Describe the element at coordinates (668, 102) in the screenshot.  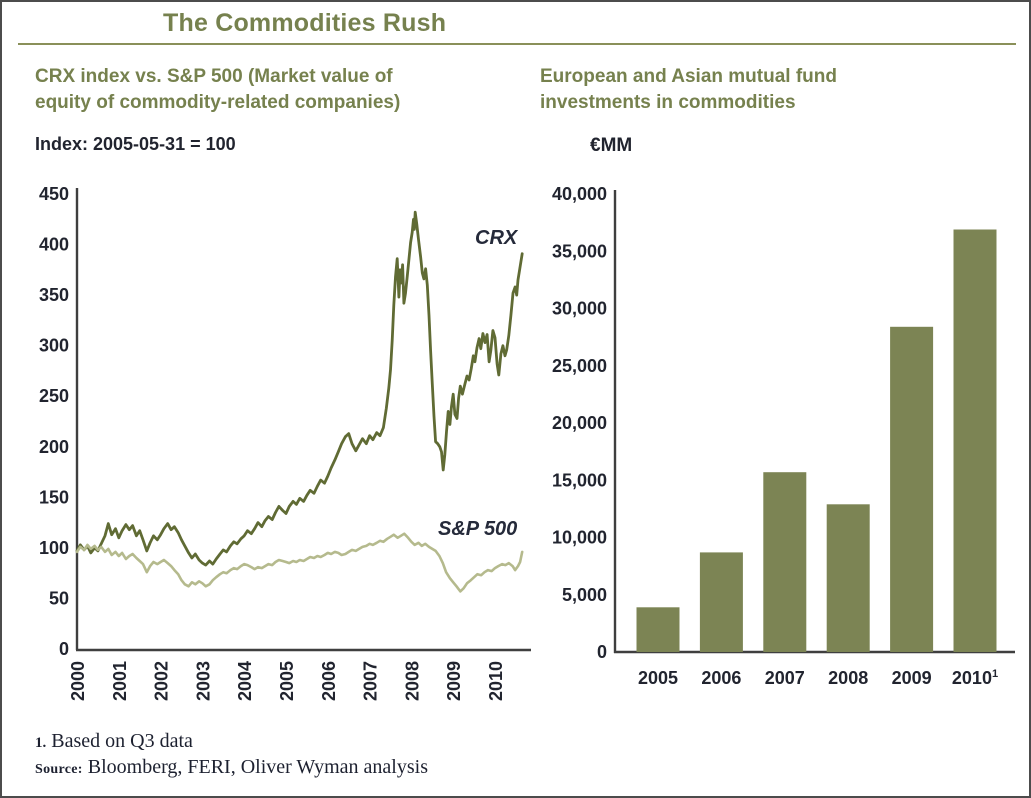
I see `bar-chart-title-line2: investments in commodities` at that location.